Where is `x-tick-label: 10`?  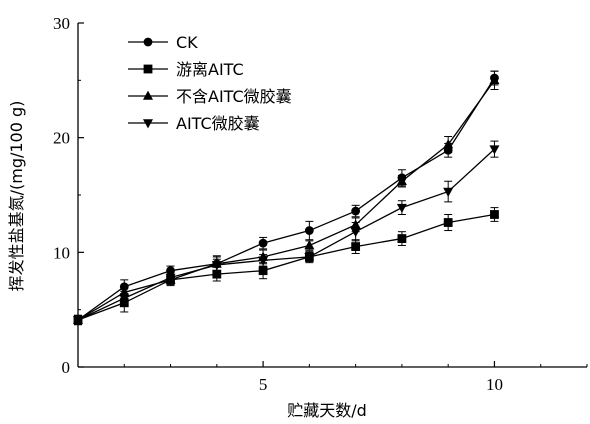 x-tick-label: 10 is located at coordinates (494, 384).